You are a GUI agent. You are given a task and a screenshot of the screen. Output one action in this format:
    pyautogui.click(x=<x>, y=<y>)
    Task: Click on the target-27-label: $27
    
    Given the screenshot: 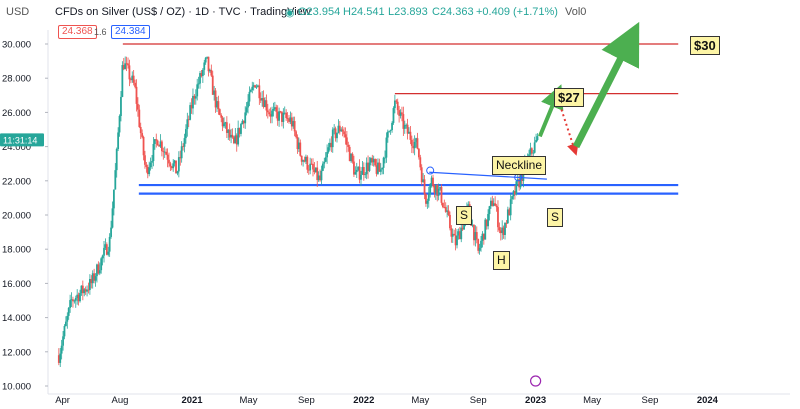 What is the action you would take?
    pyautogui.click(x=569, y=97)
    